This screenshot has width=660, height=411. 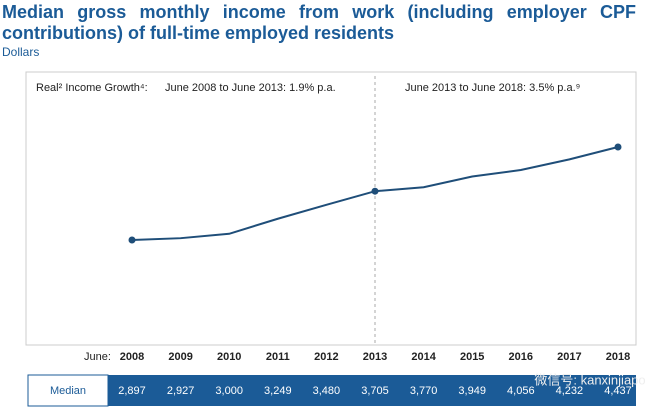 I want to click on table-value: 3,770, so click(x=424, y=391).